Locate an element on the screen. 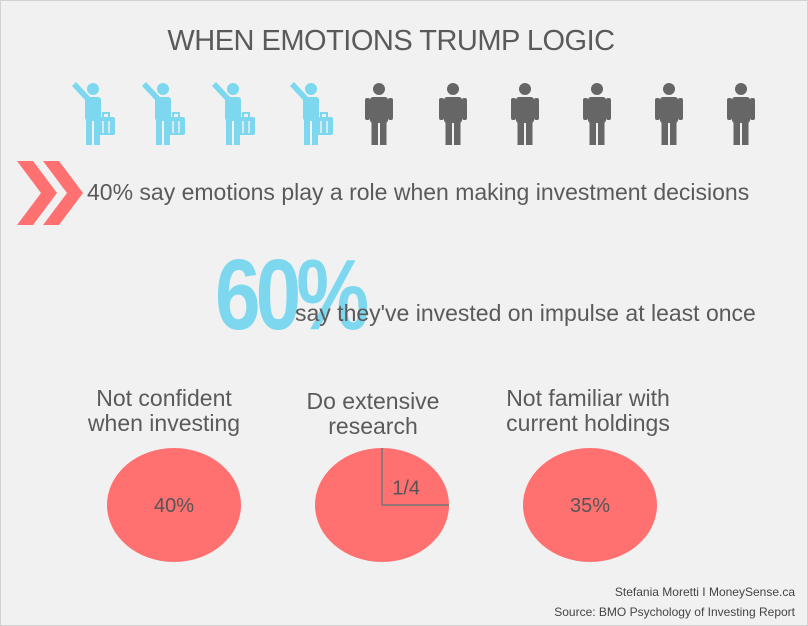 The height and width of the screenshot is (626, 808). quarter-slice-divider is located at coordinates (415, 477).